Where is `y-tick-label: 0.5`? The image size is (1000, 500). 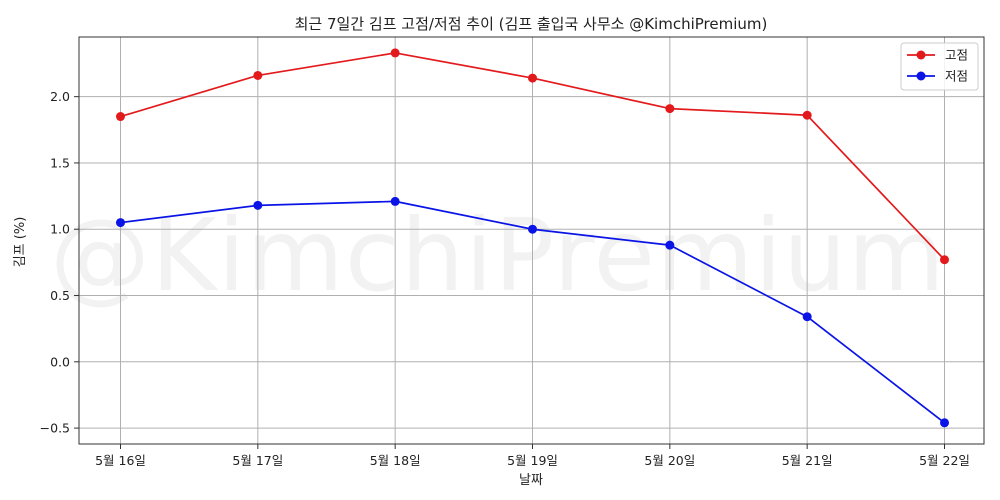 y-tick-label: 0.5 is located at coordinates (60, 295).